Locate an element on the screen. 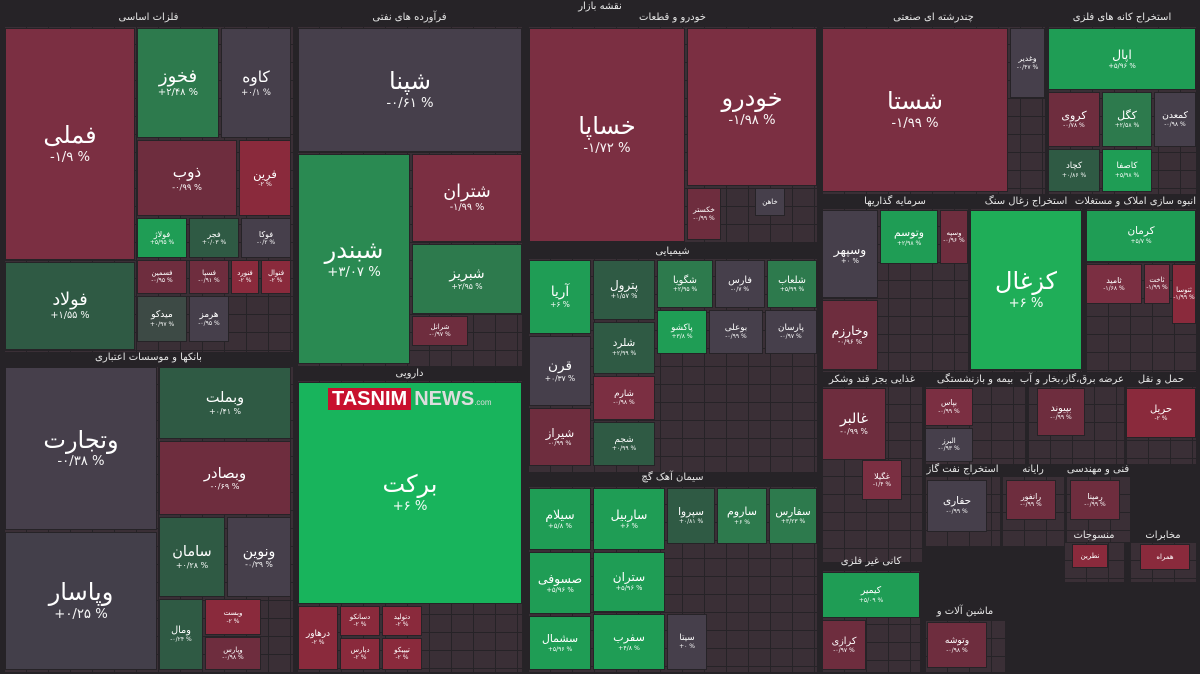 This screenshot has height=674, width=1200. stock-tile: شبریز +۲/۹۵ % is located at coordinates (467, 279).